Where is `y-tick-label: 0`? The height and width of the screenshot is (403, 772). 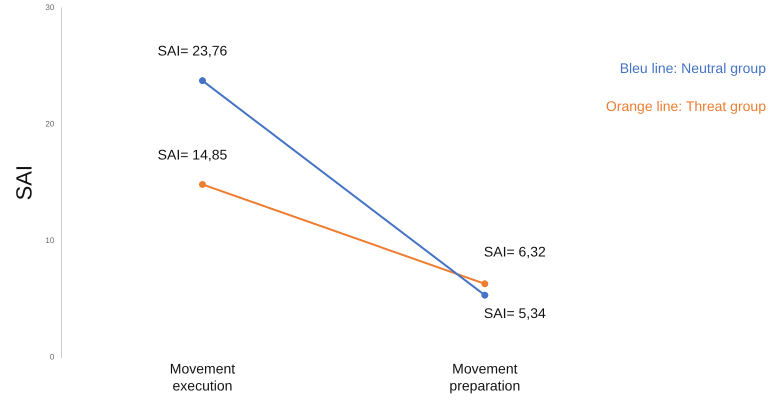
y-tick-label: 0 is located at coordinates (52, 357).